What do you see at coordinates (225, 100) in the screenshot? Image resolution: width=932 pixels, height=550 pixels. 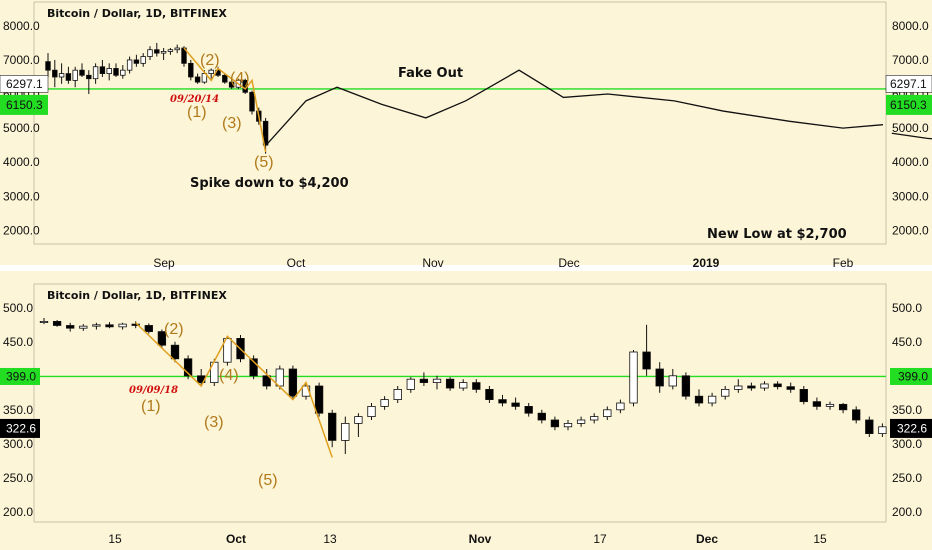 I see `top-wave-line` at bounding box center [225, 100].